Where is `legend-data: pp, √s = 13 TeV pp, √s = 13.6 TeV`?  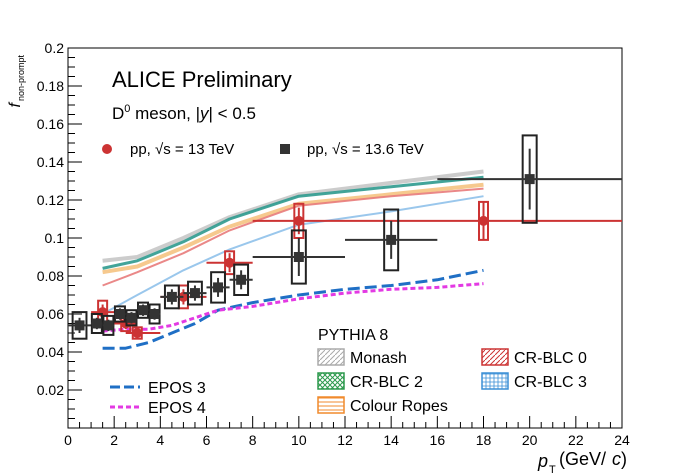
legend-data: pp, √s = 13 TeV pp, √s = 13.6 TeV is located at coordinates (263, 149).